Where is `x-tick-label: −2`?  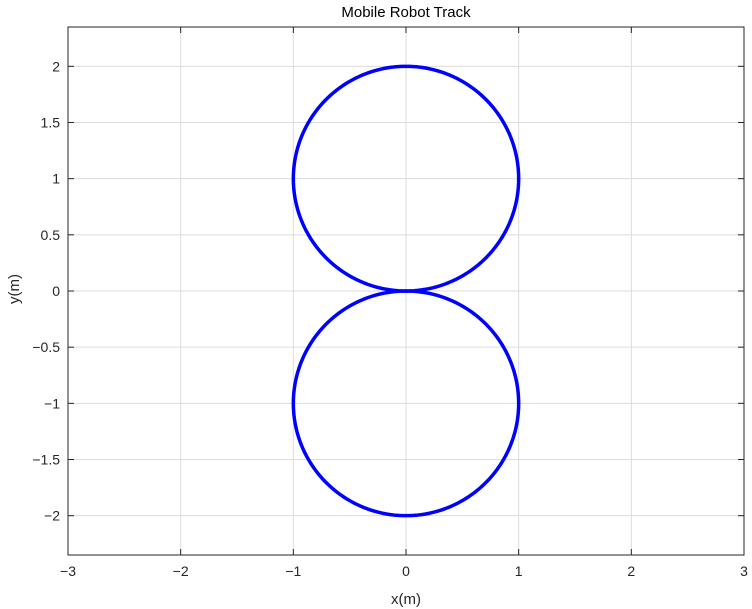 x-tick-label: −2 is located at coordinates (181, 571).